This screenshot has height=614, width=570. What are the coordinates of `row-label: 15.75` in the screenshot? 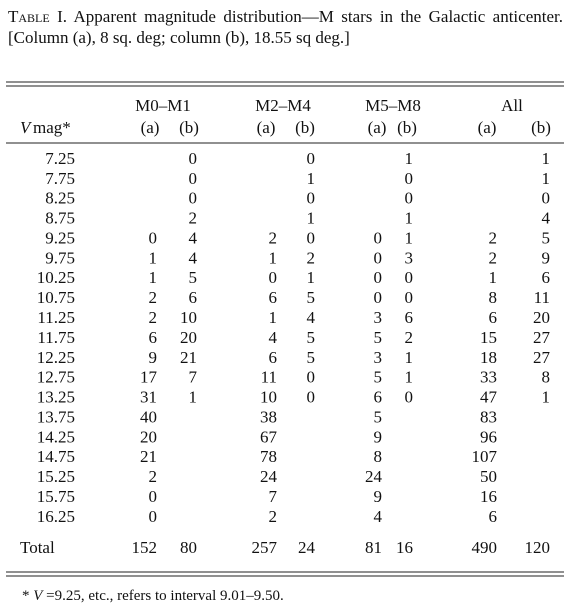 It's located at (56, 496).